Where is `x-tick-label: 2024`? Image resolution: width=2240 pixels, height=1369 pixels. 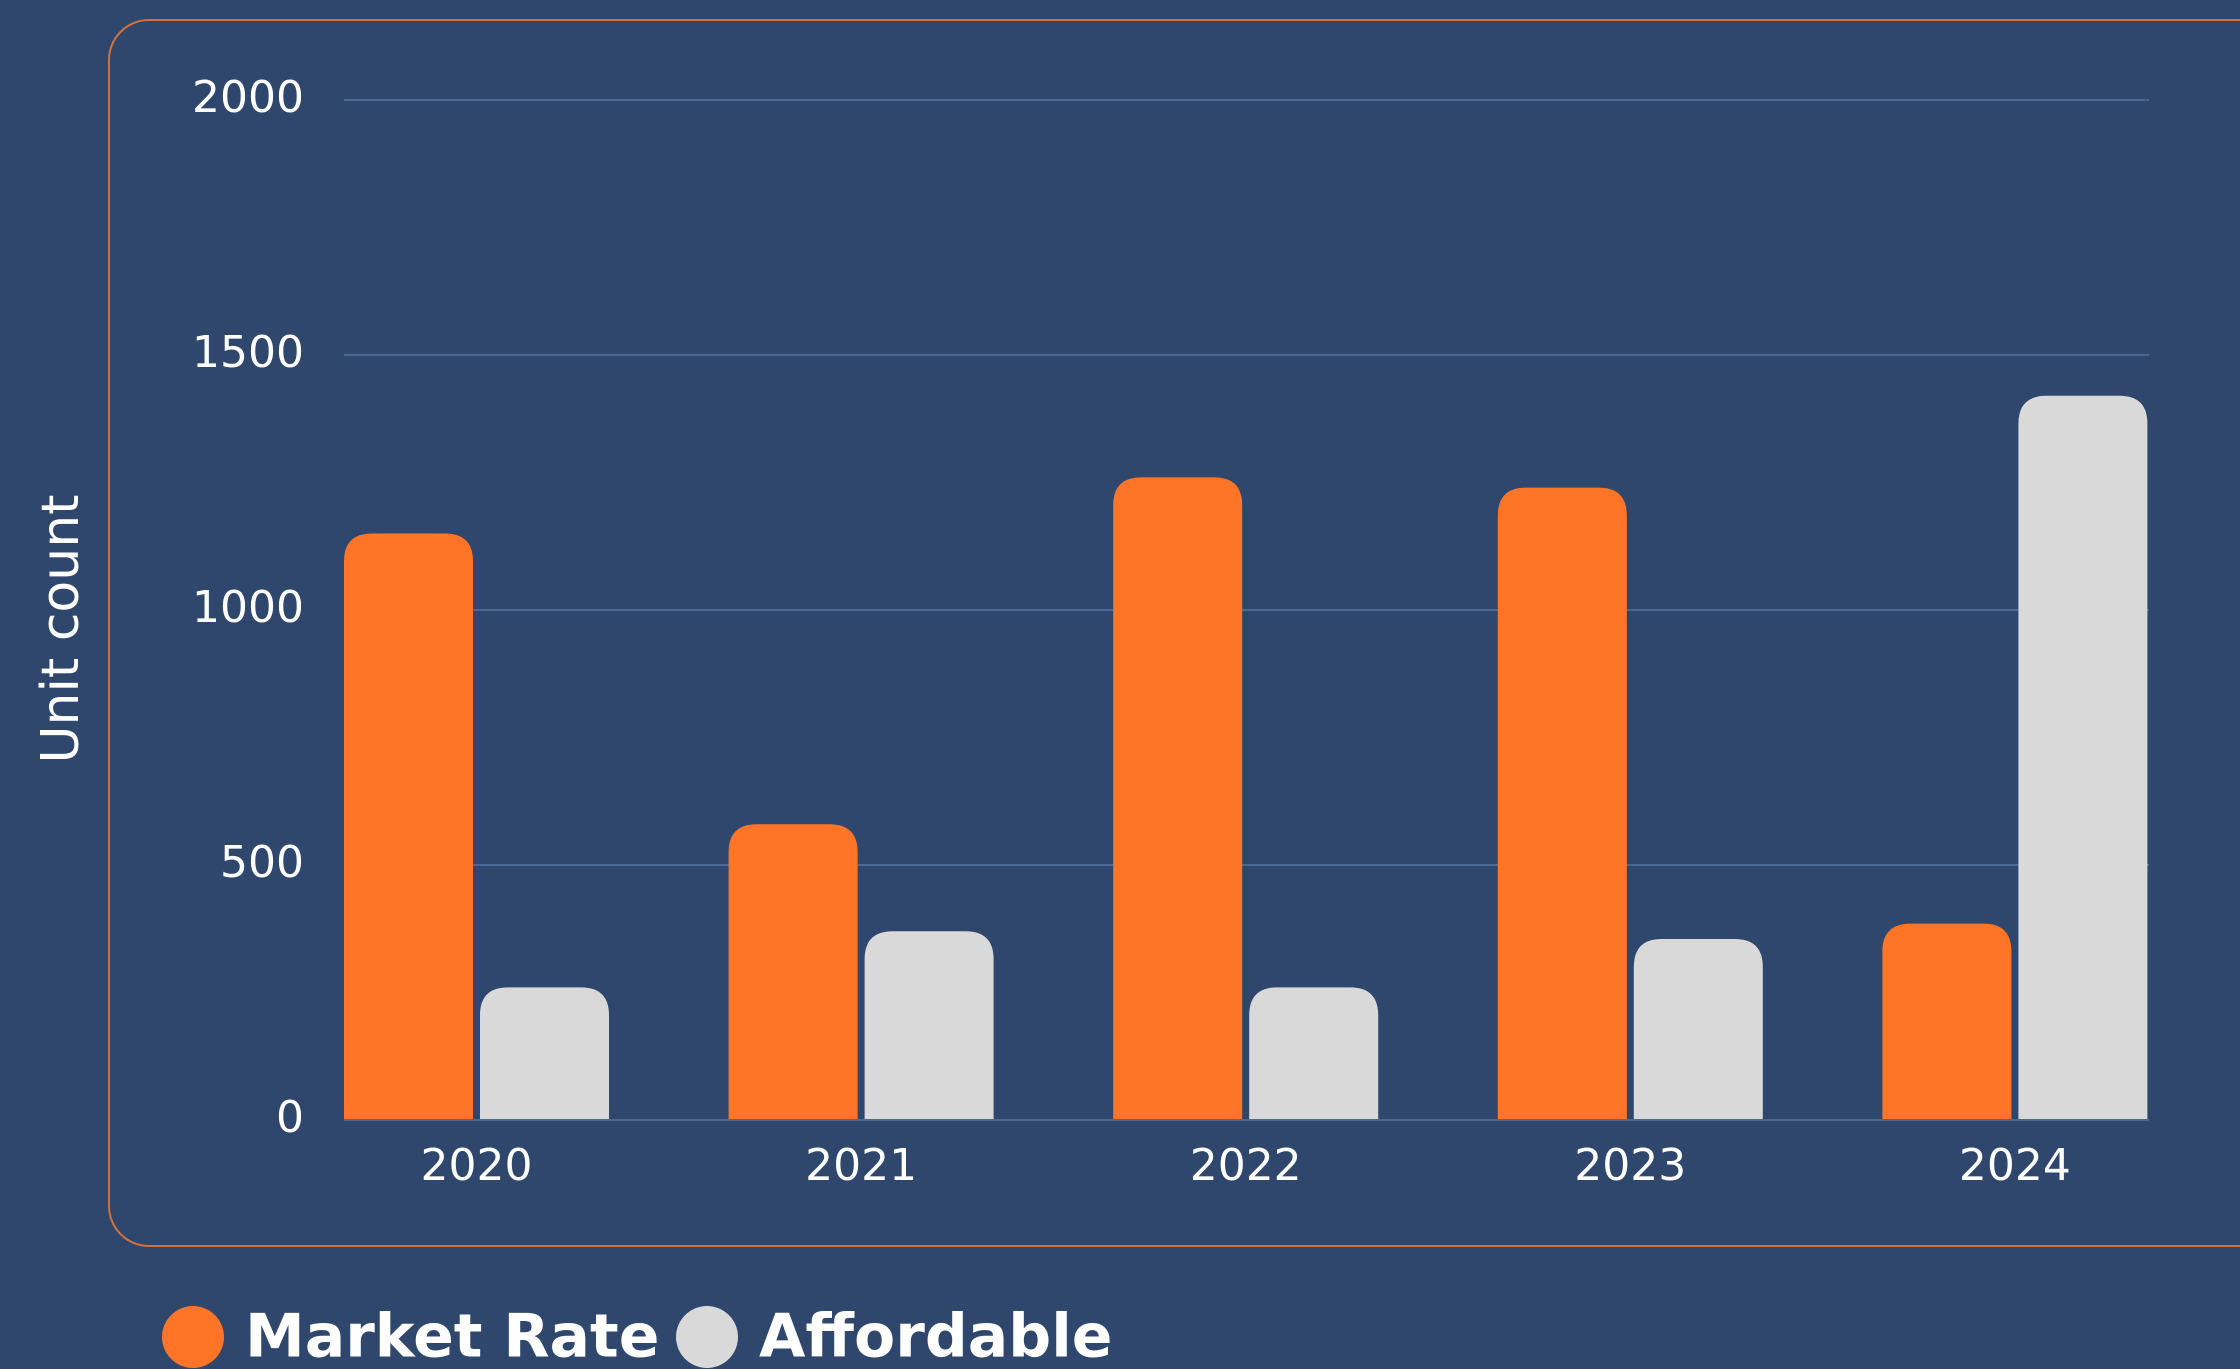 x-tick-label: 2024 is located at coordinates (2015, 1165).